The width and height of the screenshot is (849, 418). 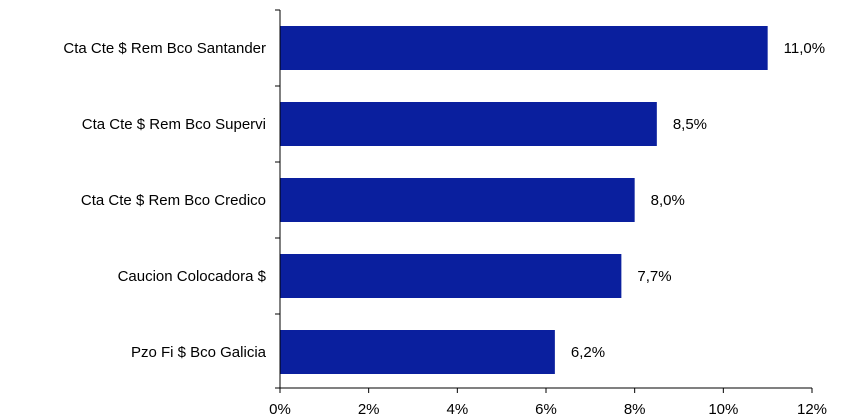 What do you see at coordinates (164, 48) in the screenshot?
I see `category-label-0: Cta Cte $ Rem Bco Santander` at bounding box center [164, 48].